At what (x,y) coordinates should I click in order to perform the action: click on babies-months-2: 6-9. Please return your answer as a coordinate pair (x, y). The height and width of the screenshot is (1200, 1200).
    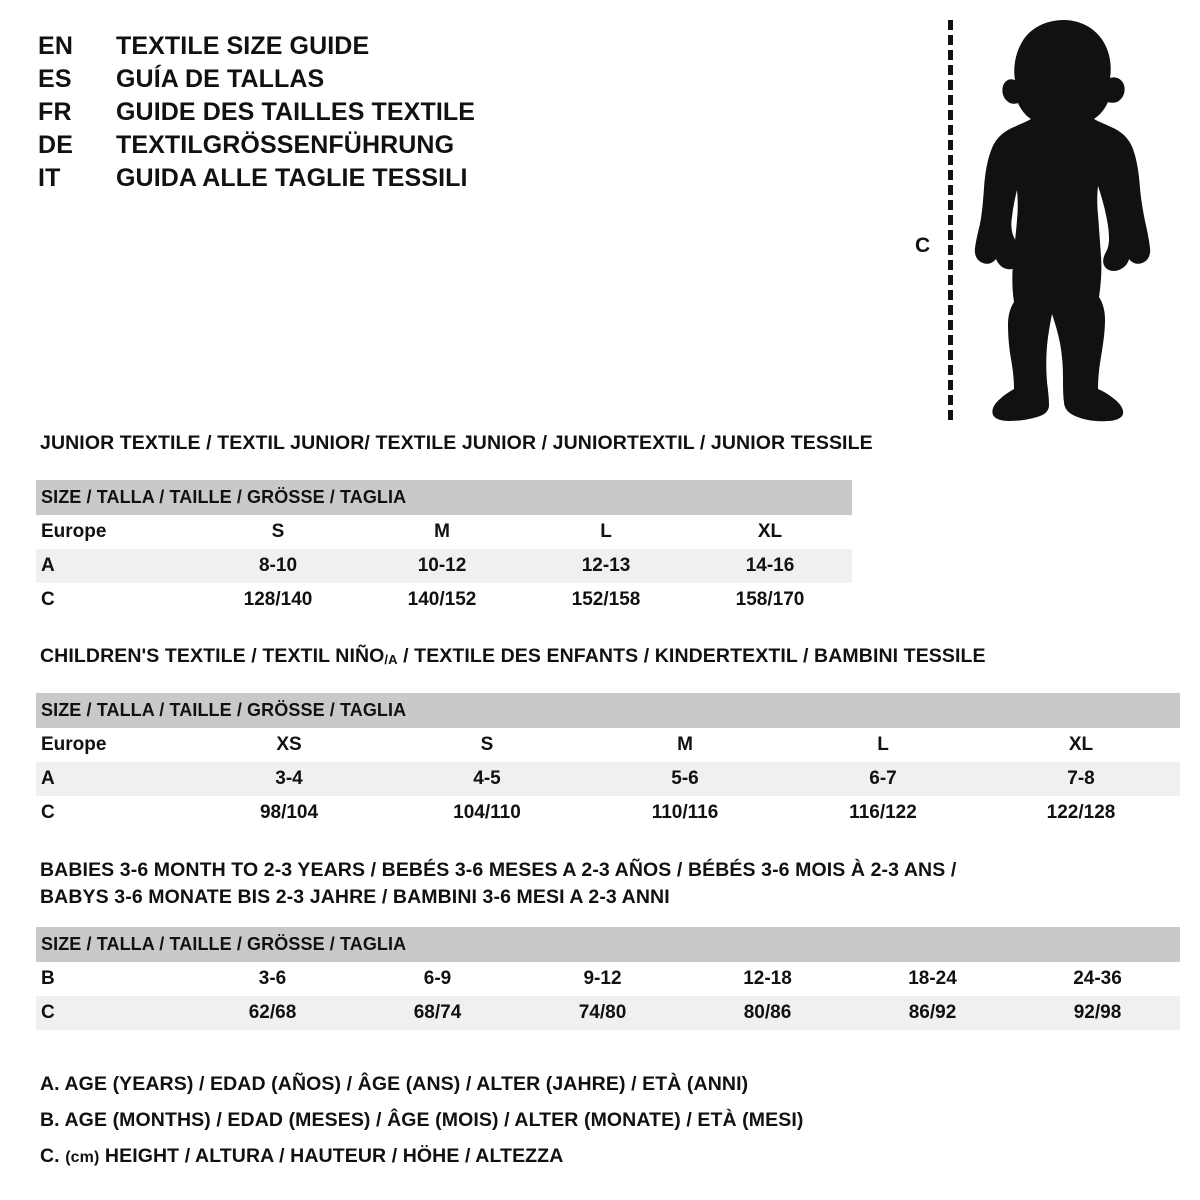
    Looking at the image, I should click on (437, 979).